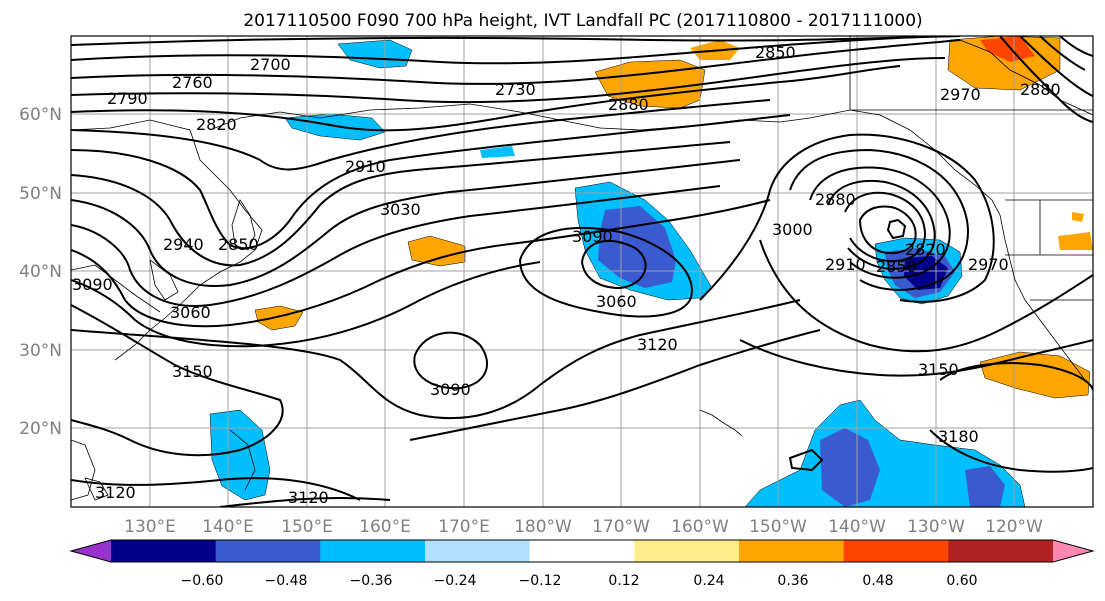 Image resolution: width=1105 pixels, height=601 pixels. I want to click on lat-label: 60°N, so click(40, 115).